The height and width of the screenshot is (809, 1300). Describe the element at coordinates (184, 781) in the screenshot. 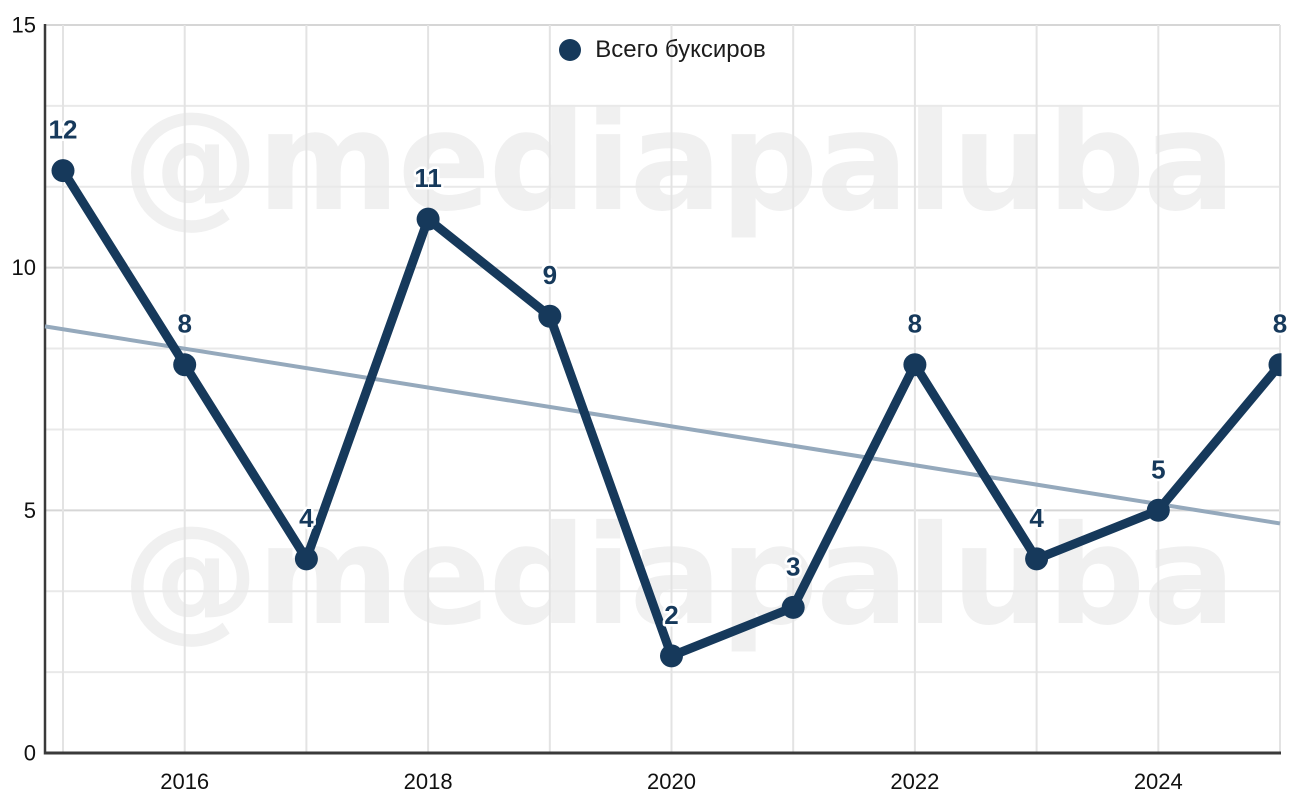

I see `x-tick-label: 2016` at that location.